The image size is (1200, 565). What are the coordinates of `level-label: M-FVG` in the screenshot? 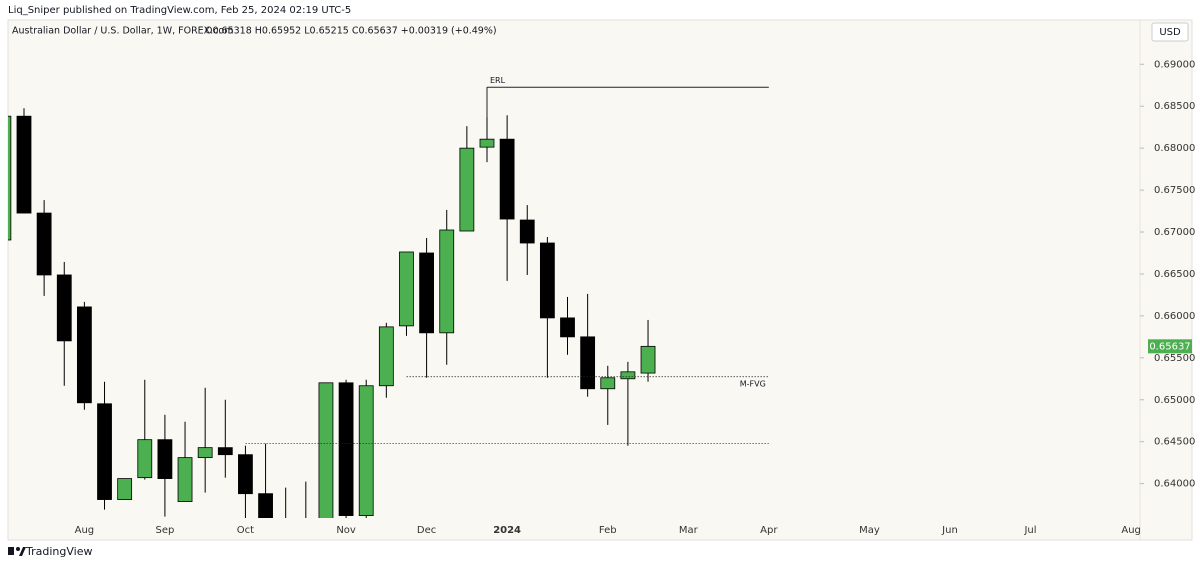 It's located at (753, 383).